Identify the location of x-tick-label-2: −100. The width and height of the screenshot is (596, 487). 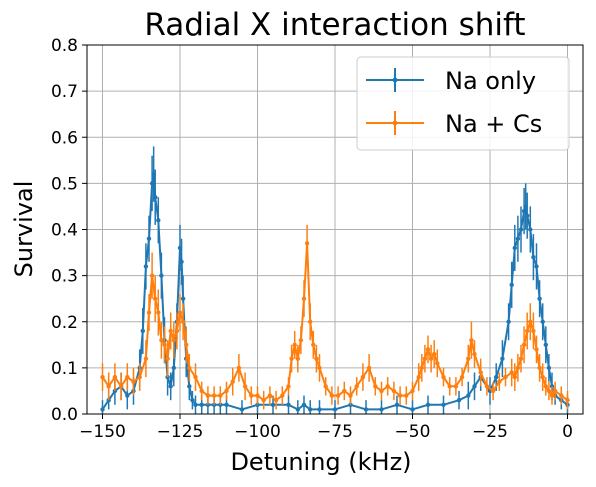
(257, 432).